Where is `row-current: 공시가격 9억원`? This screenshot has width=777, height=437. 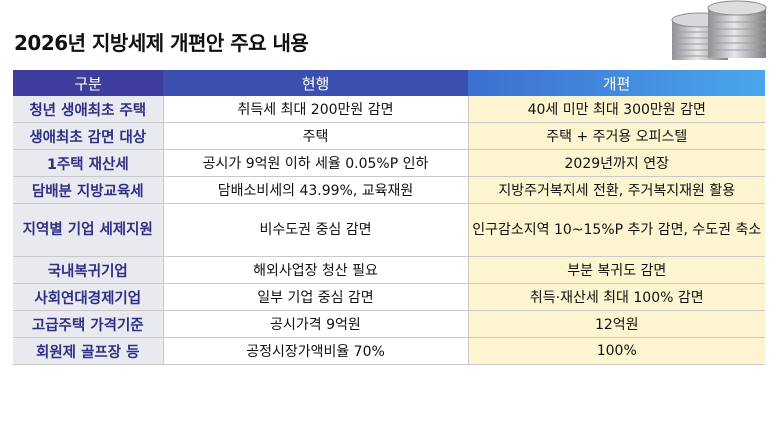
row-current: 공시가격 9억원 is located at coordinates (316, 324).